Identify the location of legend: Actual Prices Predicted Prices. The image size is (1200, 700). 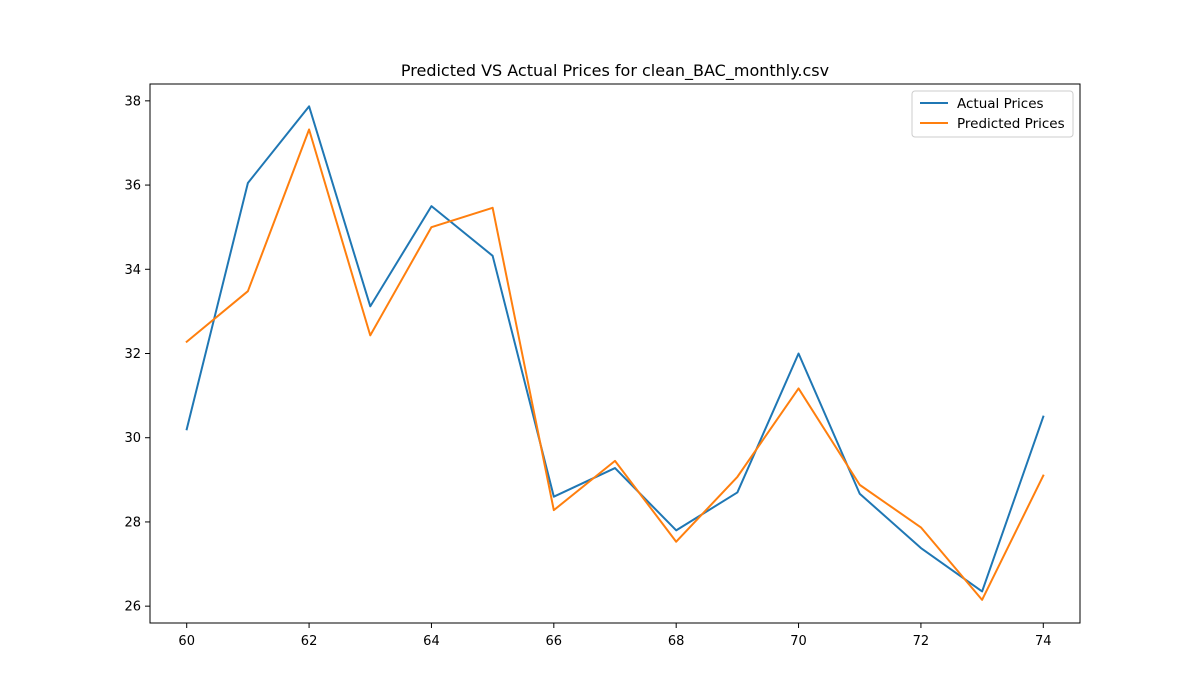
(992, 114).